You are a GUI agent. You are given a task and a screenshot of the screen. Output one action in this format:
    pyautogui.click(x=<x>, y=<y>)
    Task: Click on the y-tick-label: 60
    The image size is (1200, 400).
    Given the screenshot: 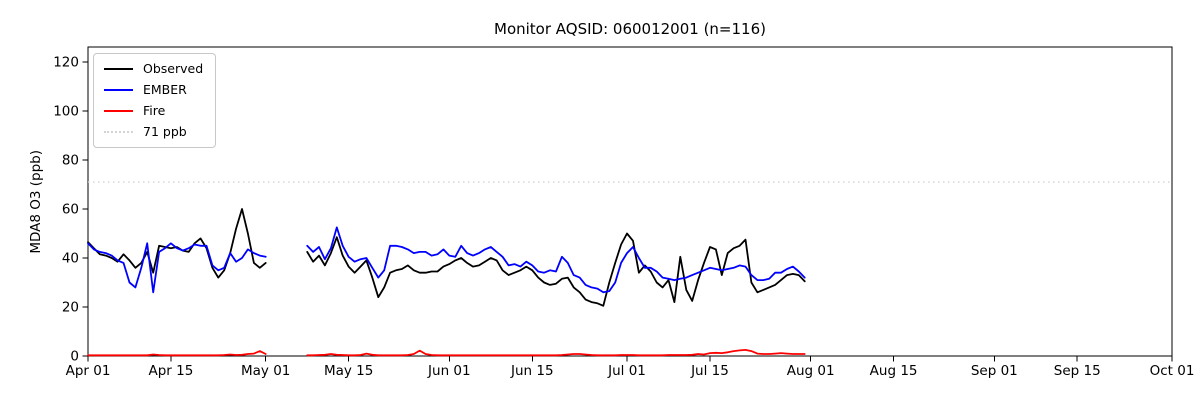 What is the action you would take?
    pyautogui.click(x=70, y=210)
    